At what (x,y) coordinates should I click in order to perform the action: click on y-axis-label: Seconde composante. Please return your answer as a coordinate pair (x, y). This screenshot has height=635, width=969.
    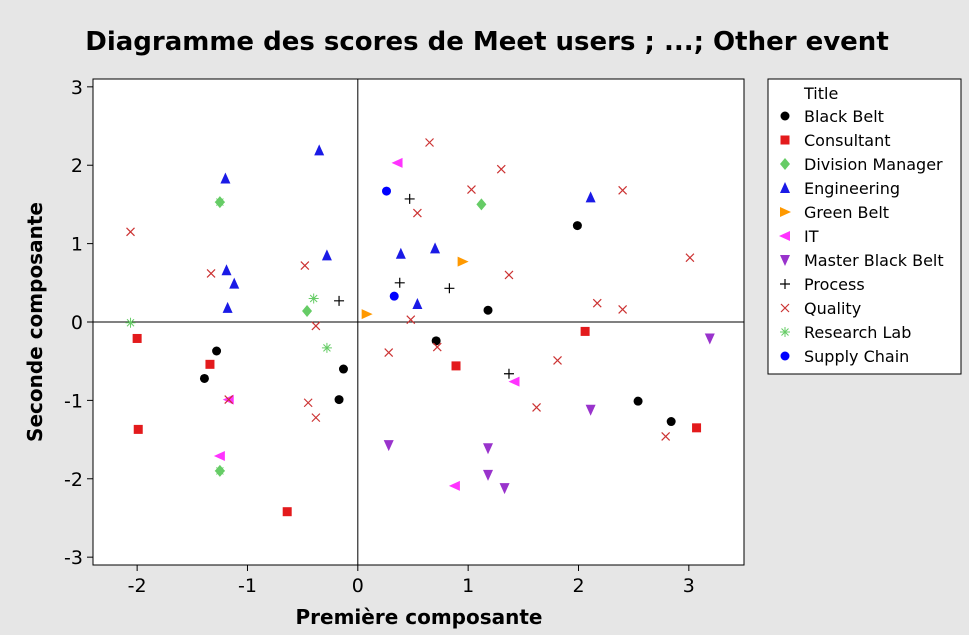
    Looking at the image, I should click on (35, 322).